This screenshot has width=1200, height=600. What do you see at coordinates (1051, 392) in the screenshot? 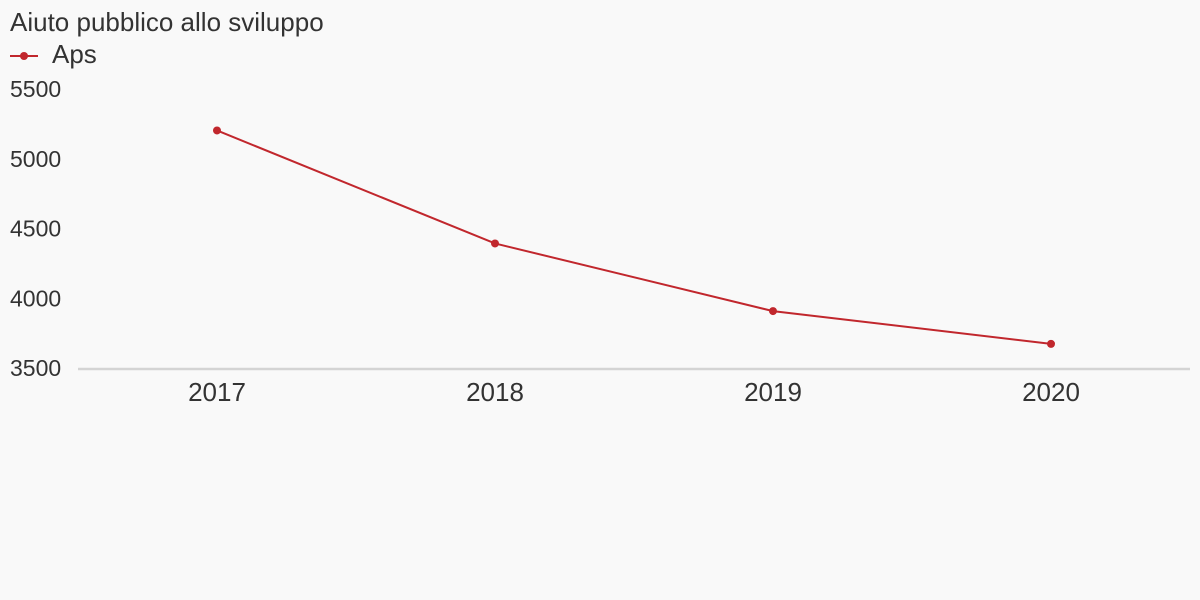
I see `x-tick-label: 2020` at bounding box center [1051, 392].